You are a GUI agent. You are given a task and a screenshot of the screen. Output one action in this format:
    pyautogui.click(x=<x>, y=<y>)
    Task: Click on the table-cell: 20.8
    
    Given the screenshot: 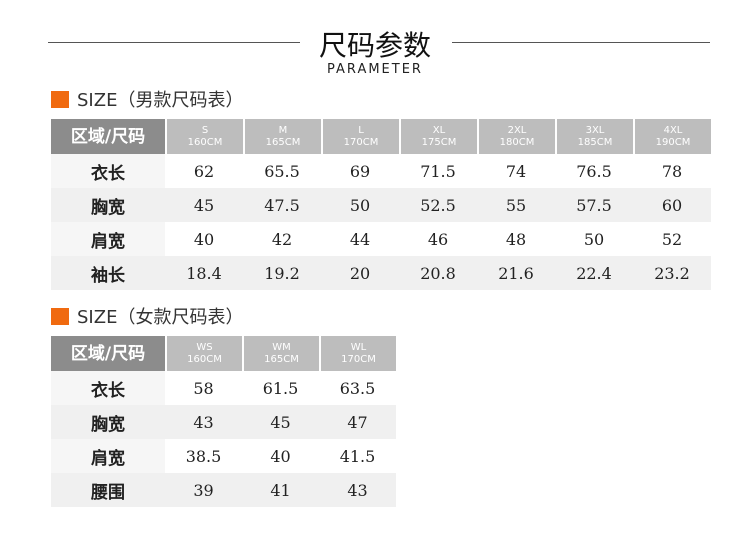 What is the action you would take?
    pyautogui.click(x=438, y=273)
    